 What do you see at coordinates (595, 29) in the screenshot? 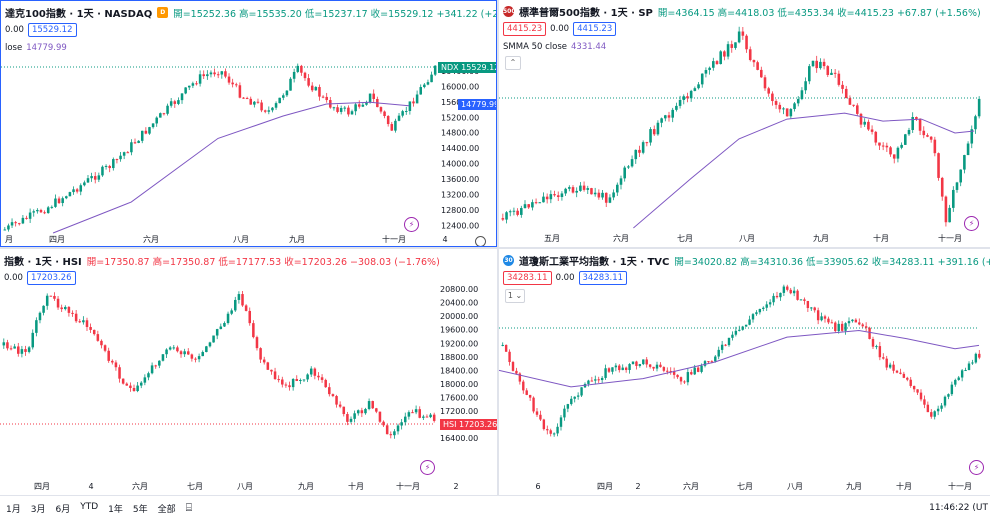
I see `ask-badge: 4415.23` at bounding box center [595, 29].